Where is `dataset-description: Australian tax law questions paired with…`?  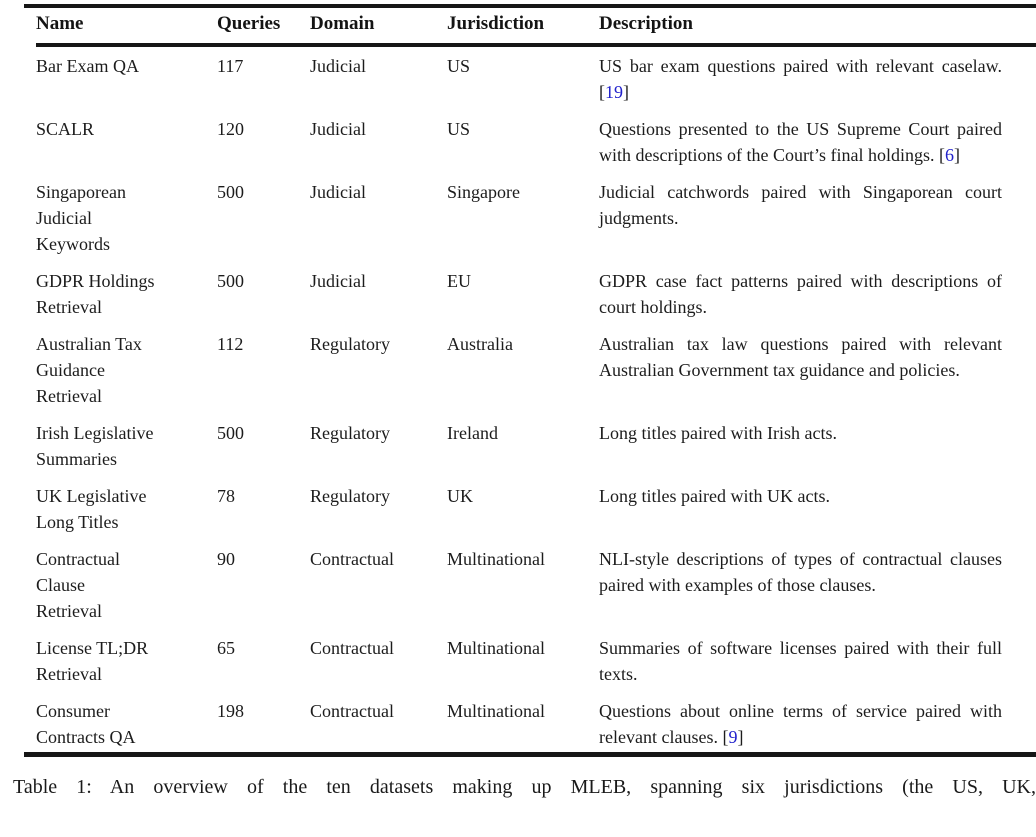 dataset-description: Australian tax law questions paired with… is located at coordinates (817, 357).